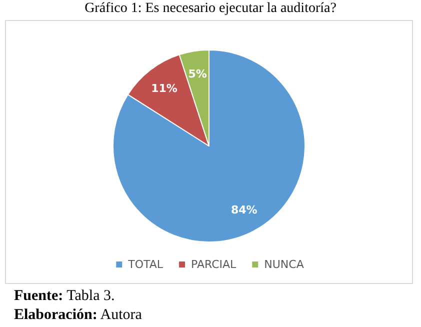 The image size is (421, 327). What do you see at coordinates (214, 264) in the screenshot?
I see `legend-label: PARCIAL` at bounding box center [214, 264].